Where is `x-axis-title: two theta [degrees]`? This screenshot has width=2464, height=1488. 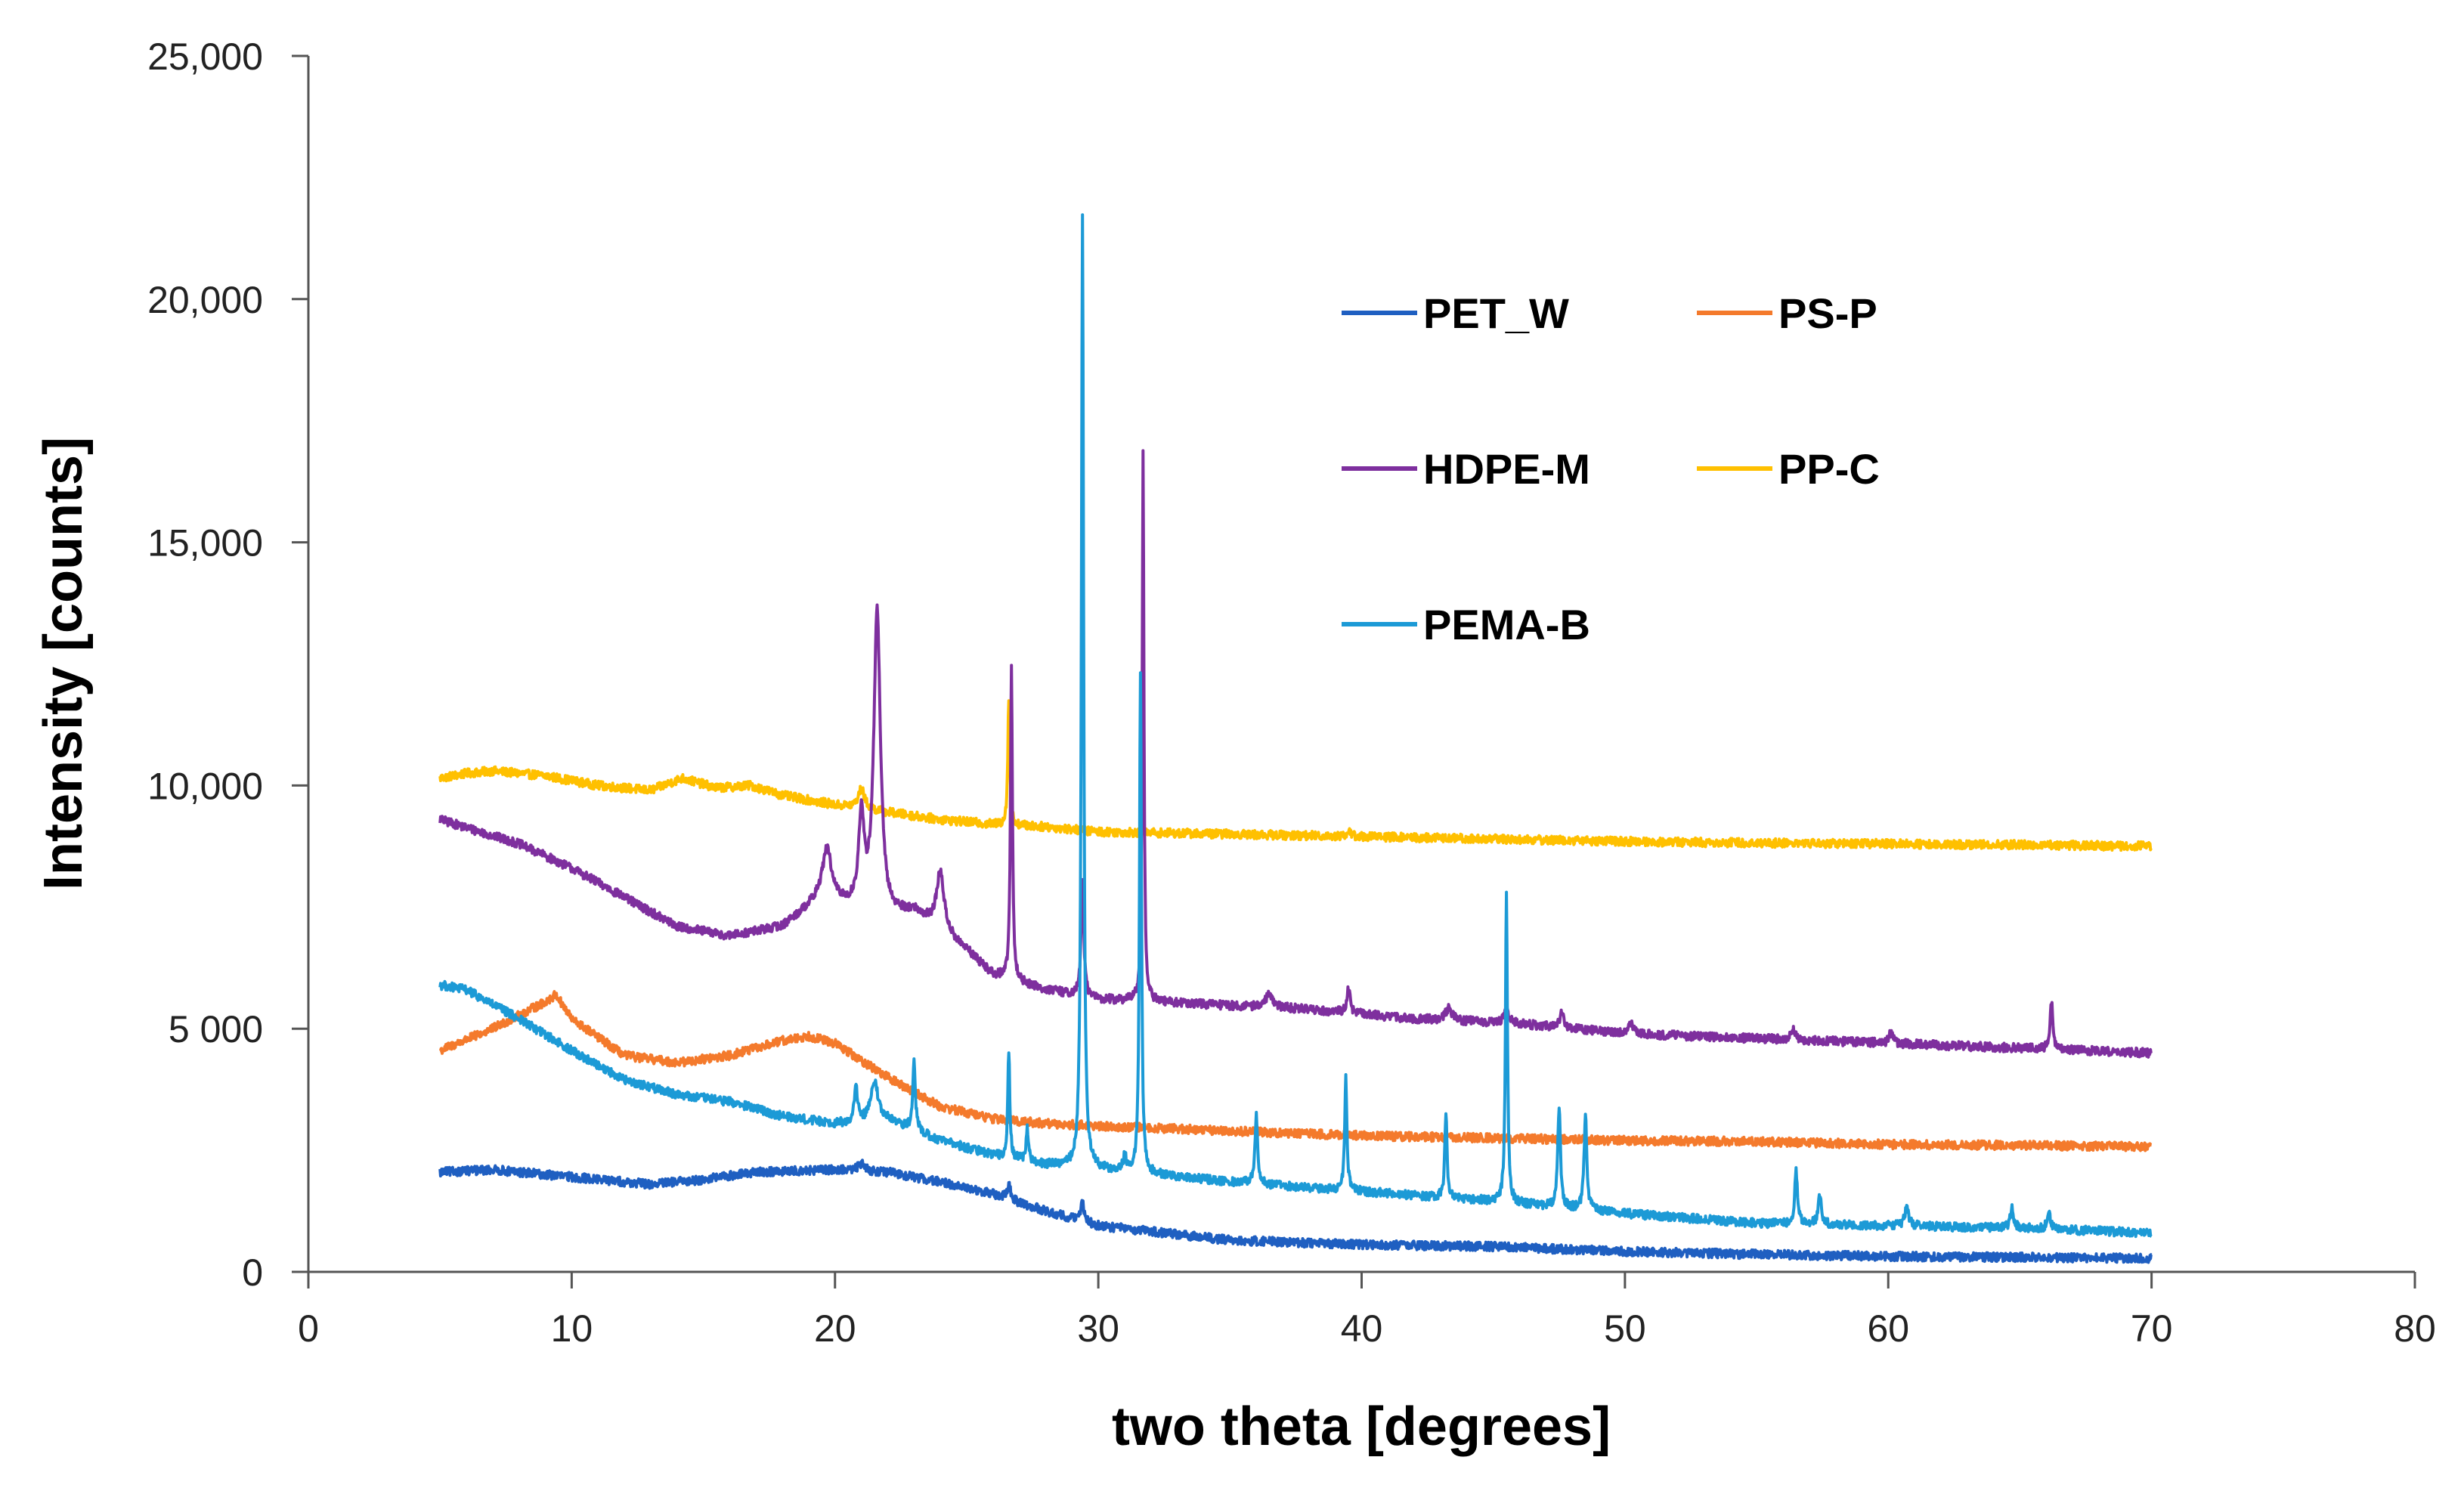 x-axis-title: two theta [degrees] is located at coordinates (1361, 1427).